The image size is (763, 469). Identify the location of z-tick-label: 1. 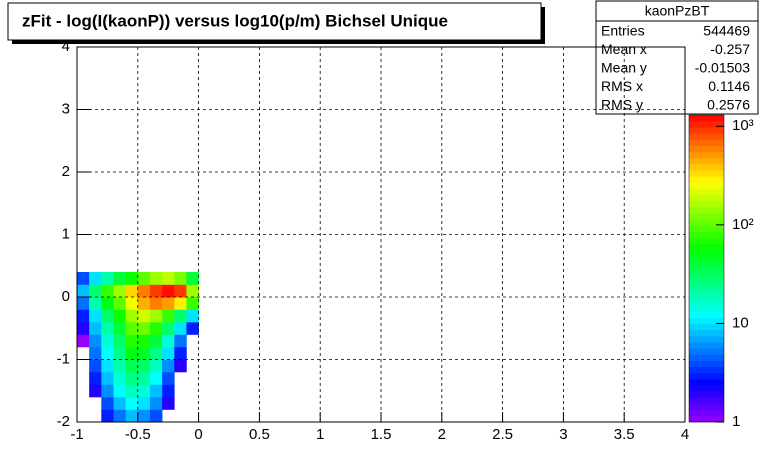
(736, 421).